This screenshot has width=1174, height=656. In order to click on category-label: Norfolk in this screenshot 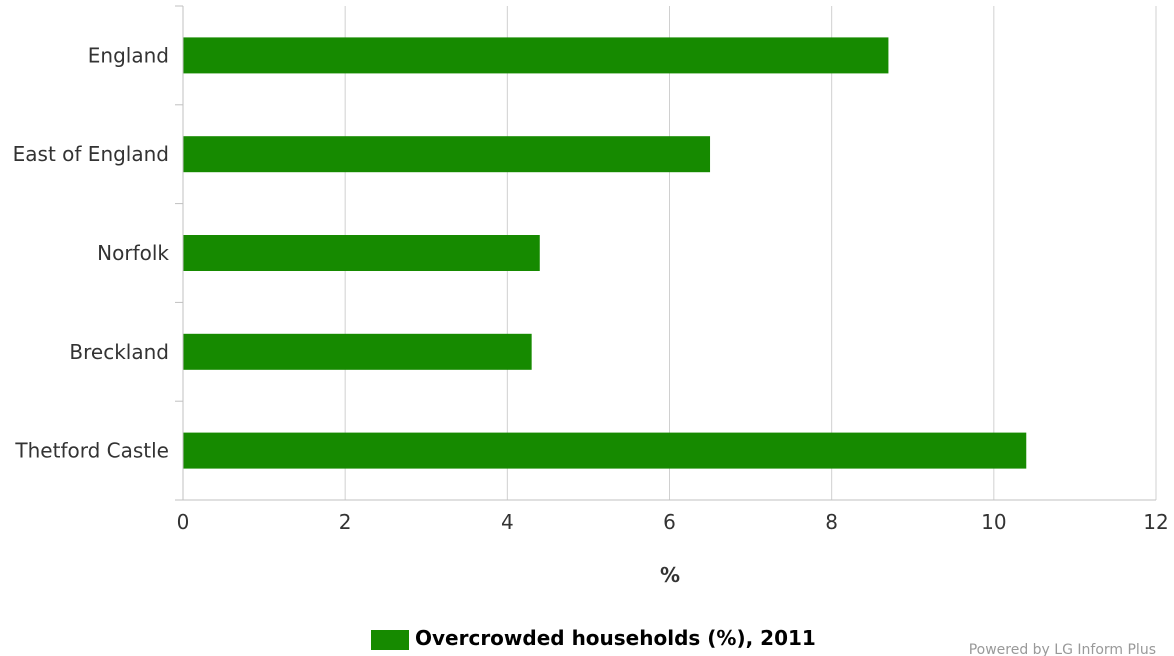, I will do `click(133, 253)`.